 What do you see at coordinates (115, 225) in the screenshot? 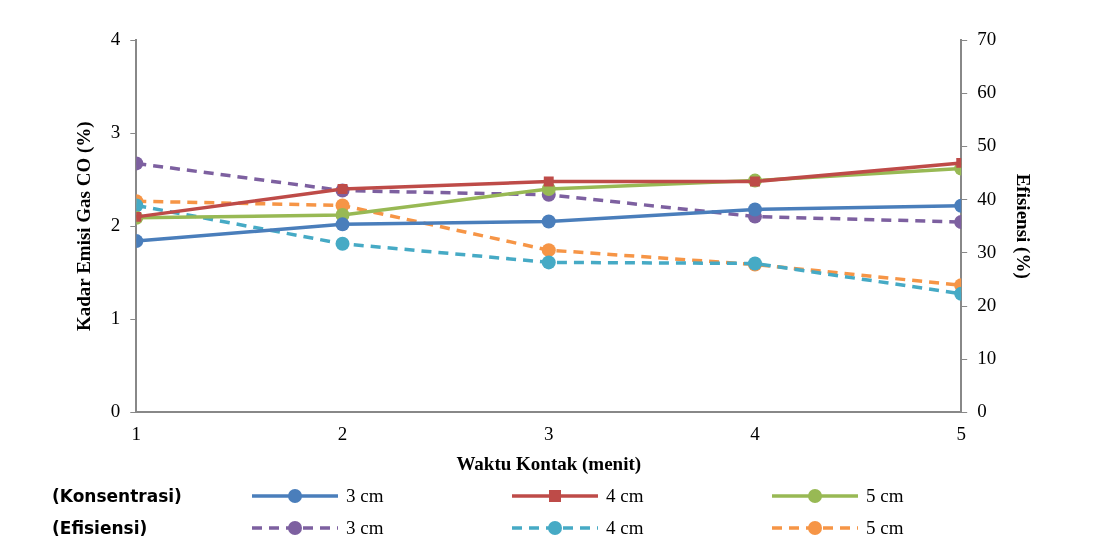
I see `y-tick-label: 2` at bounding box center [115, 225].